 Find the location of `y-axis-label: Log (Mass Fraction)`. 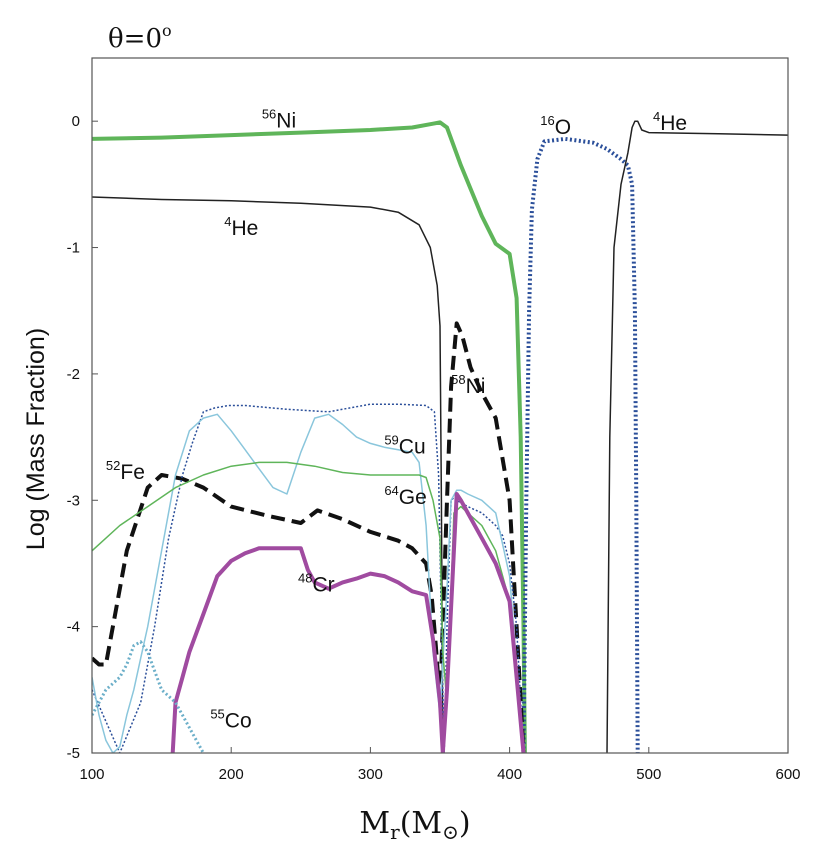

y-axis-label: Log (Mass Fraction) is located at coordinates (36, 439).